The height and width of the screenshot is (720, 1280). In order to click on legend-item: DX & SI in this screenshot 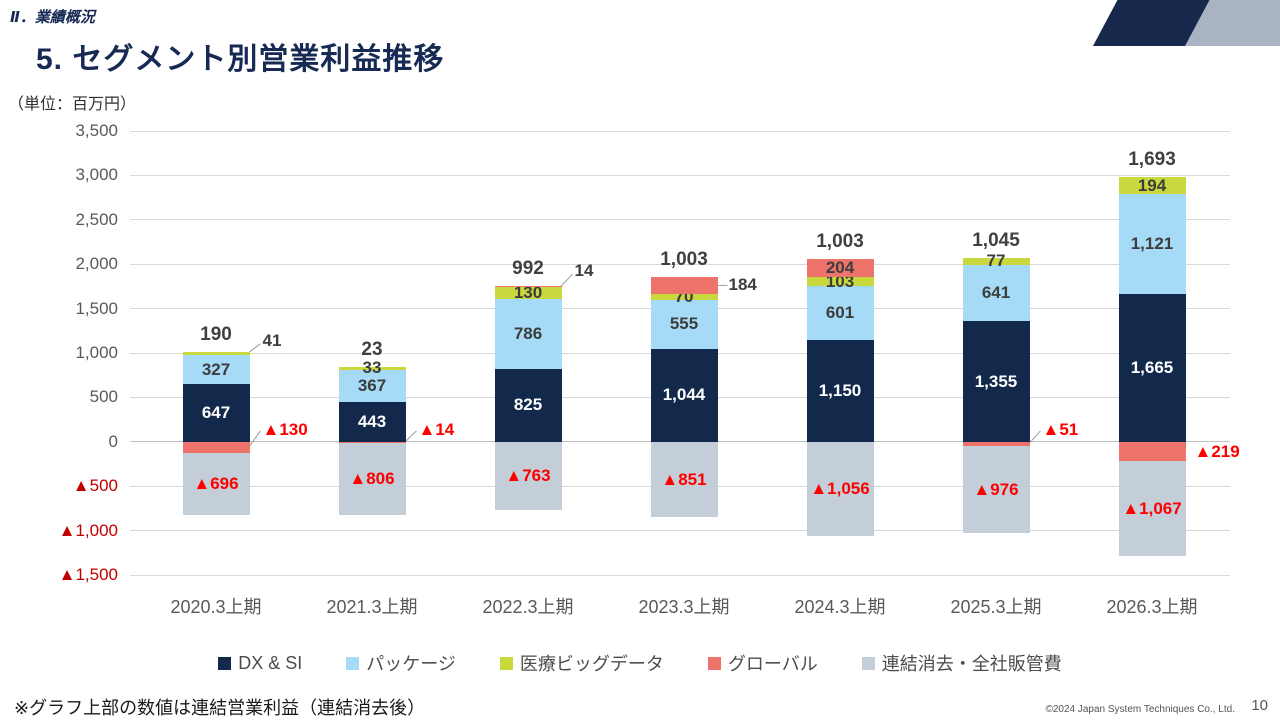, I will do `click(260, 663)`.